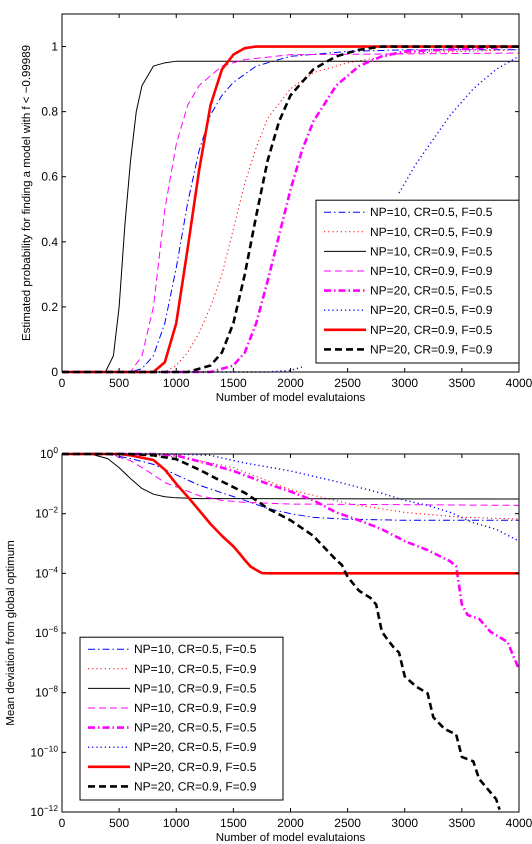 Image resolution: width=532 pixels, height=844 pixels. I want to click on y-tick-label: 0.4, so click(49, 241).